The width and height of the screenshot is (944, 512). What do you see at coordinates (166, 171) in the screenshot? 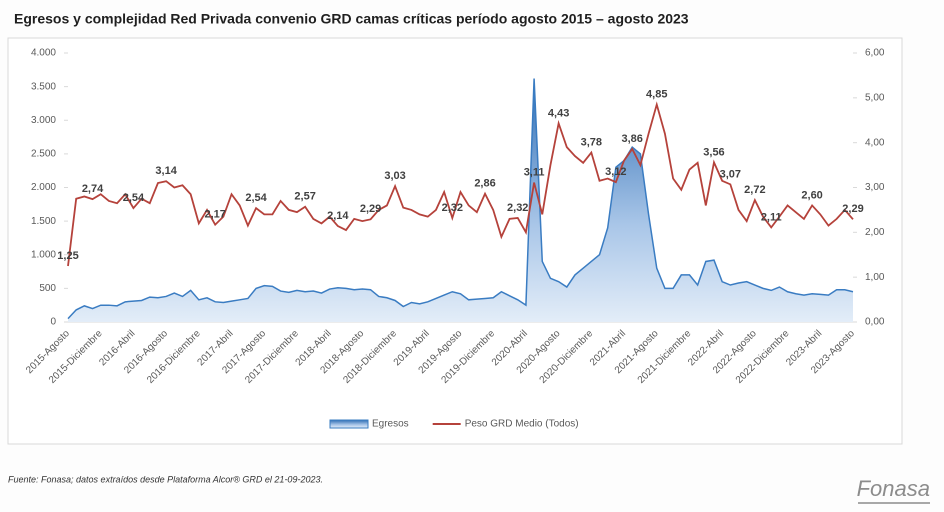
I see `data-label: 3,14` at bounding box center [166, 171].